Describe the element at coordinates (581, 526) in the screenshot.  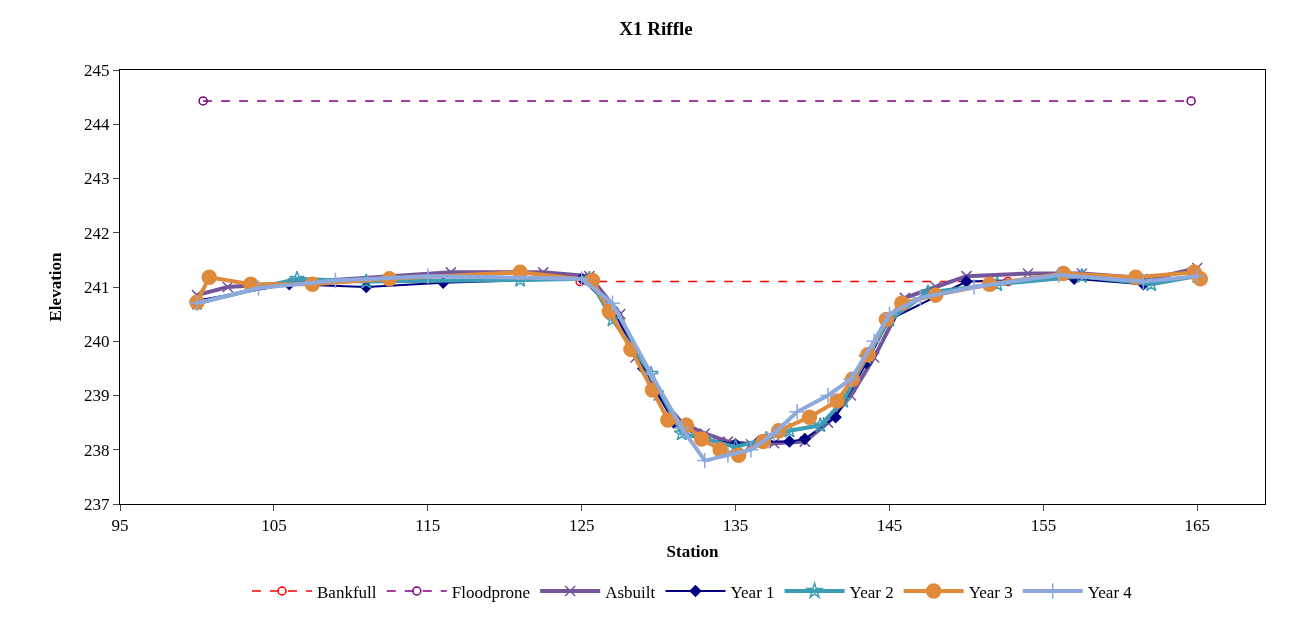
I see `x-tick-label: 125` at that location.